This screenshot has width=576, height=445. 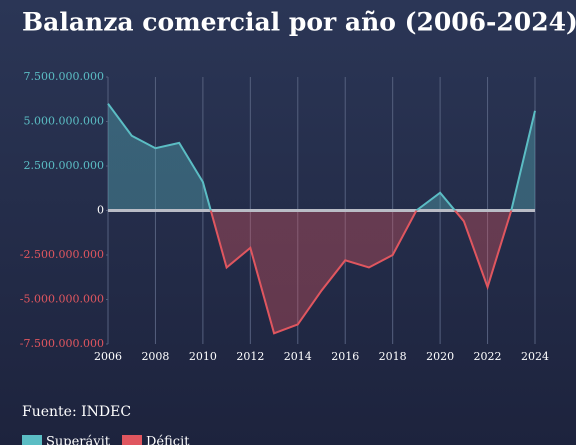 What do you see at coordinates (62, 299) in the screenshot?
I see `y-tick-label: -5.000.000.000` at bounding box center [62, 299].